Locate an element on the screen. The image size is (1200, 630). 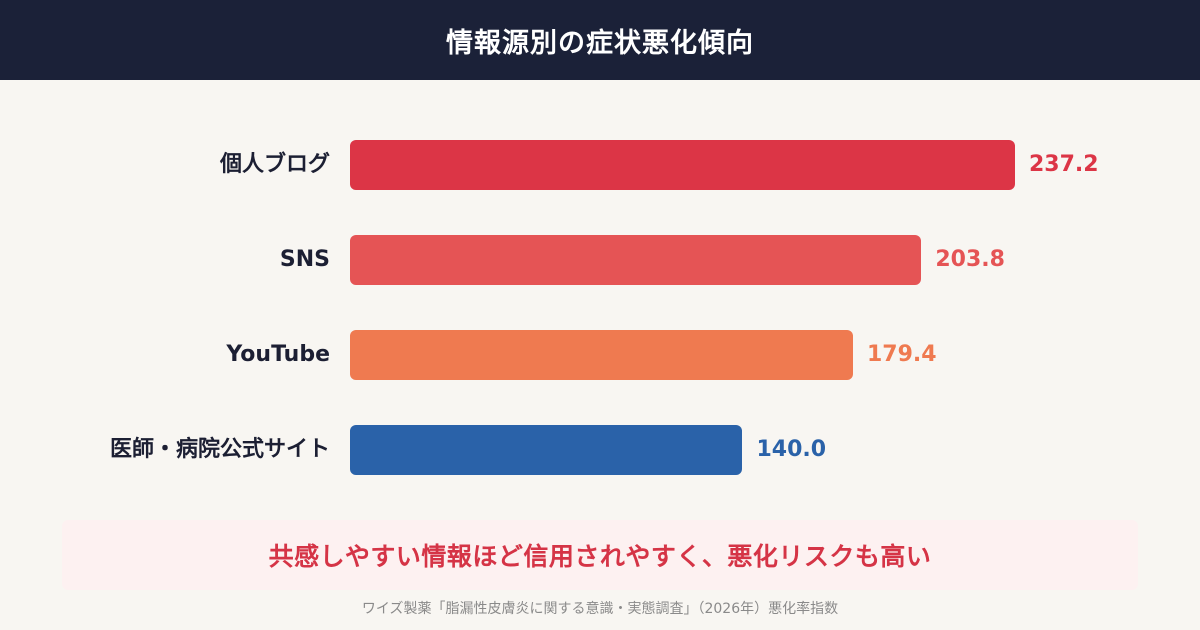
bar-value-label: 237.2 is located at coordinates (1064, 164).